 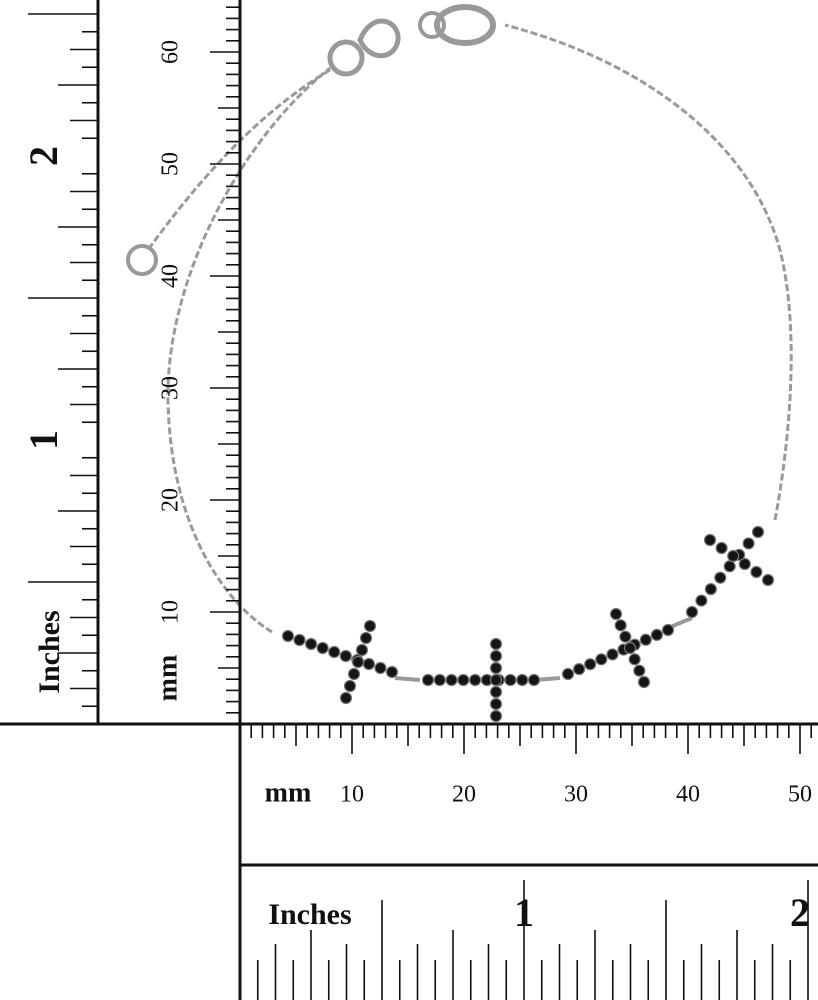 What do you see at coordinates (142, 260) in the screenshot?
I see `ring` at bounding box center [142, 260].